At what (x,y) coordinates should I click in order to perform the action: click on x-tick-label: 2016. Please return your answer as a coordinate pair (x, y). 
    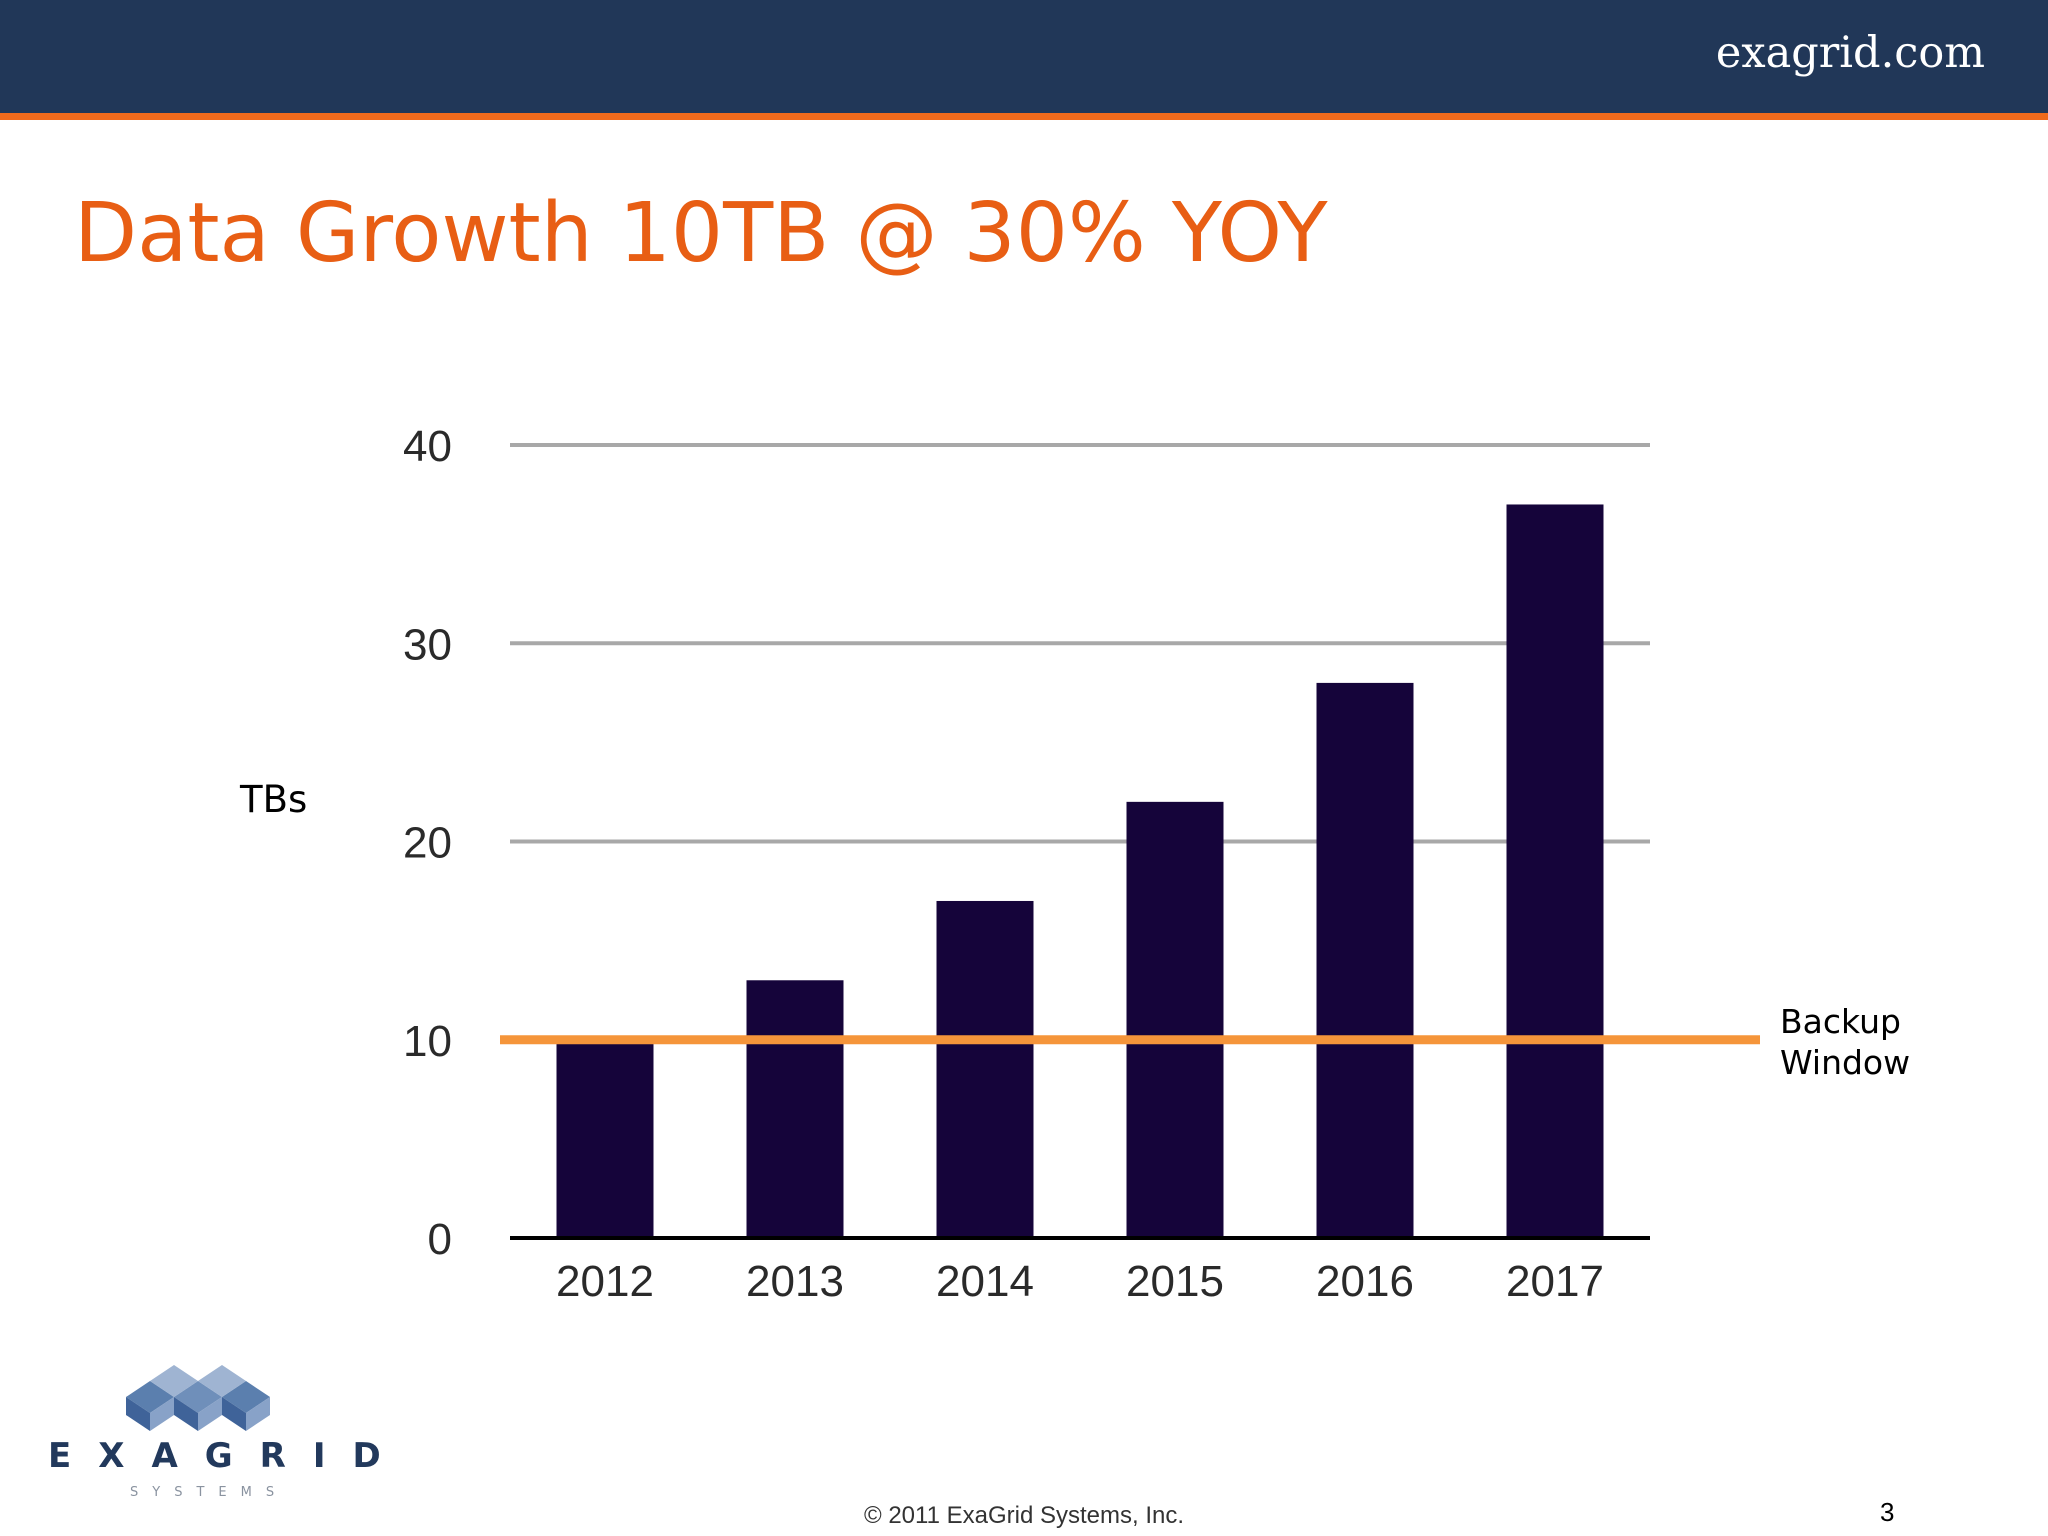
    Looking at the image, I should click on (1365, 1281).